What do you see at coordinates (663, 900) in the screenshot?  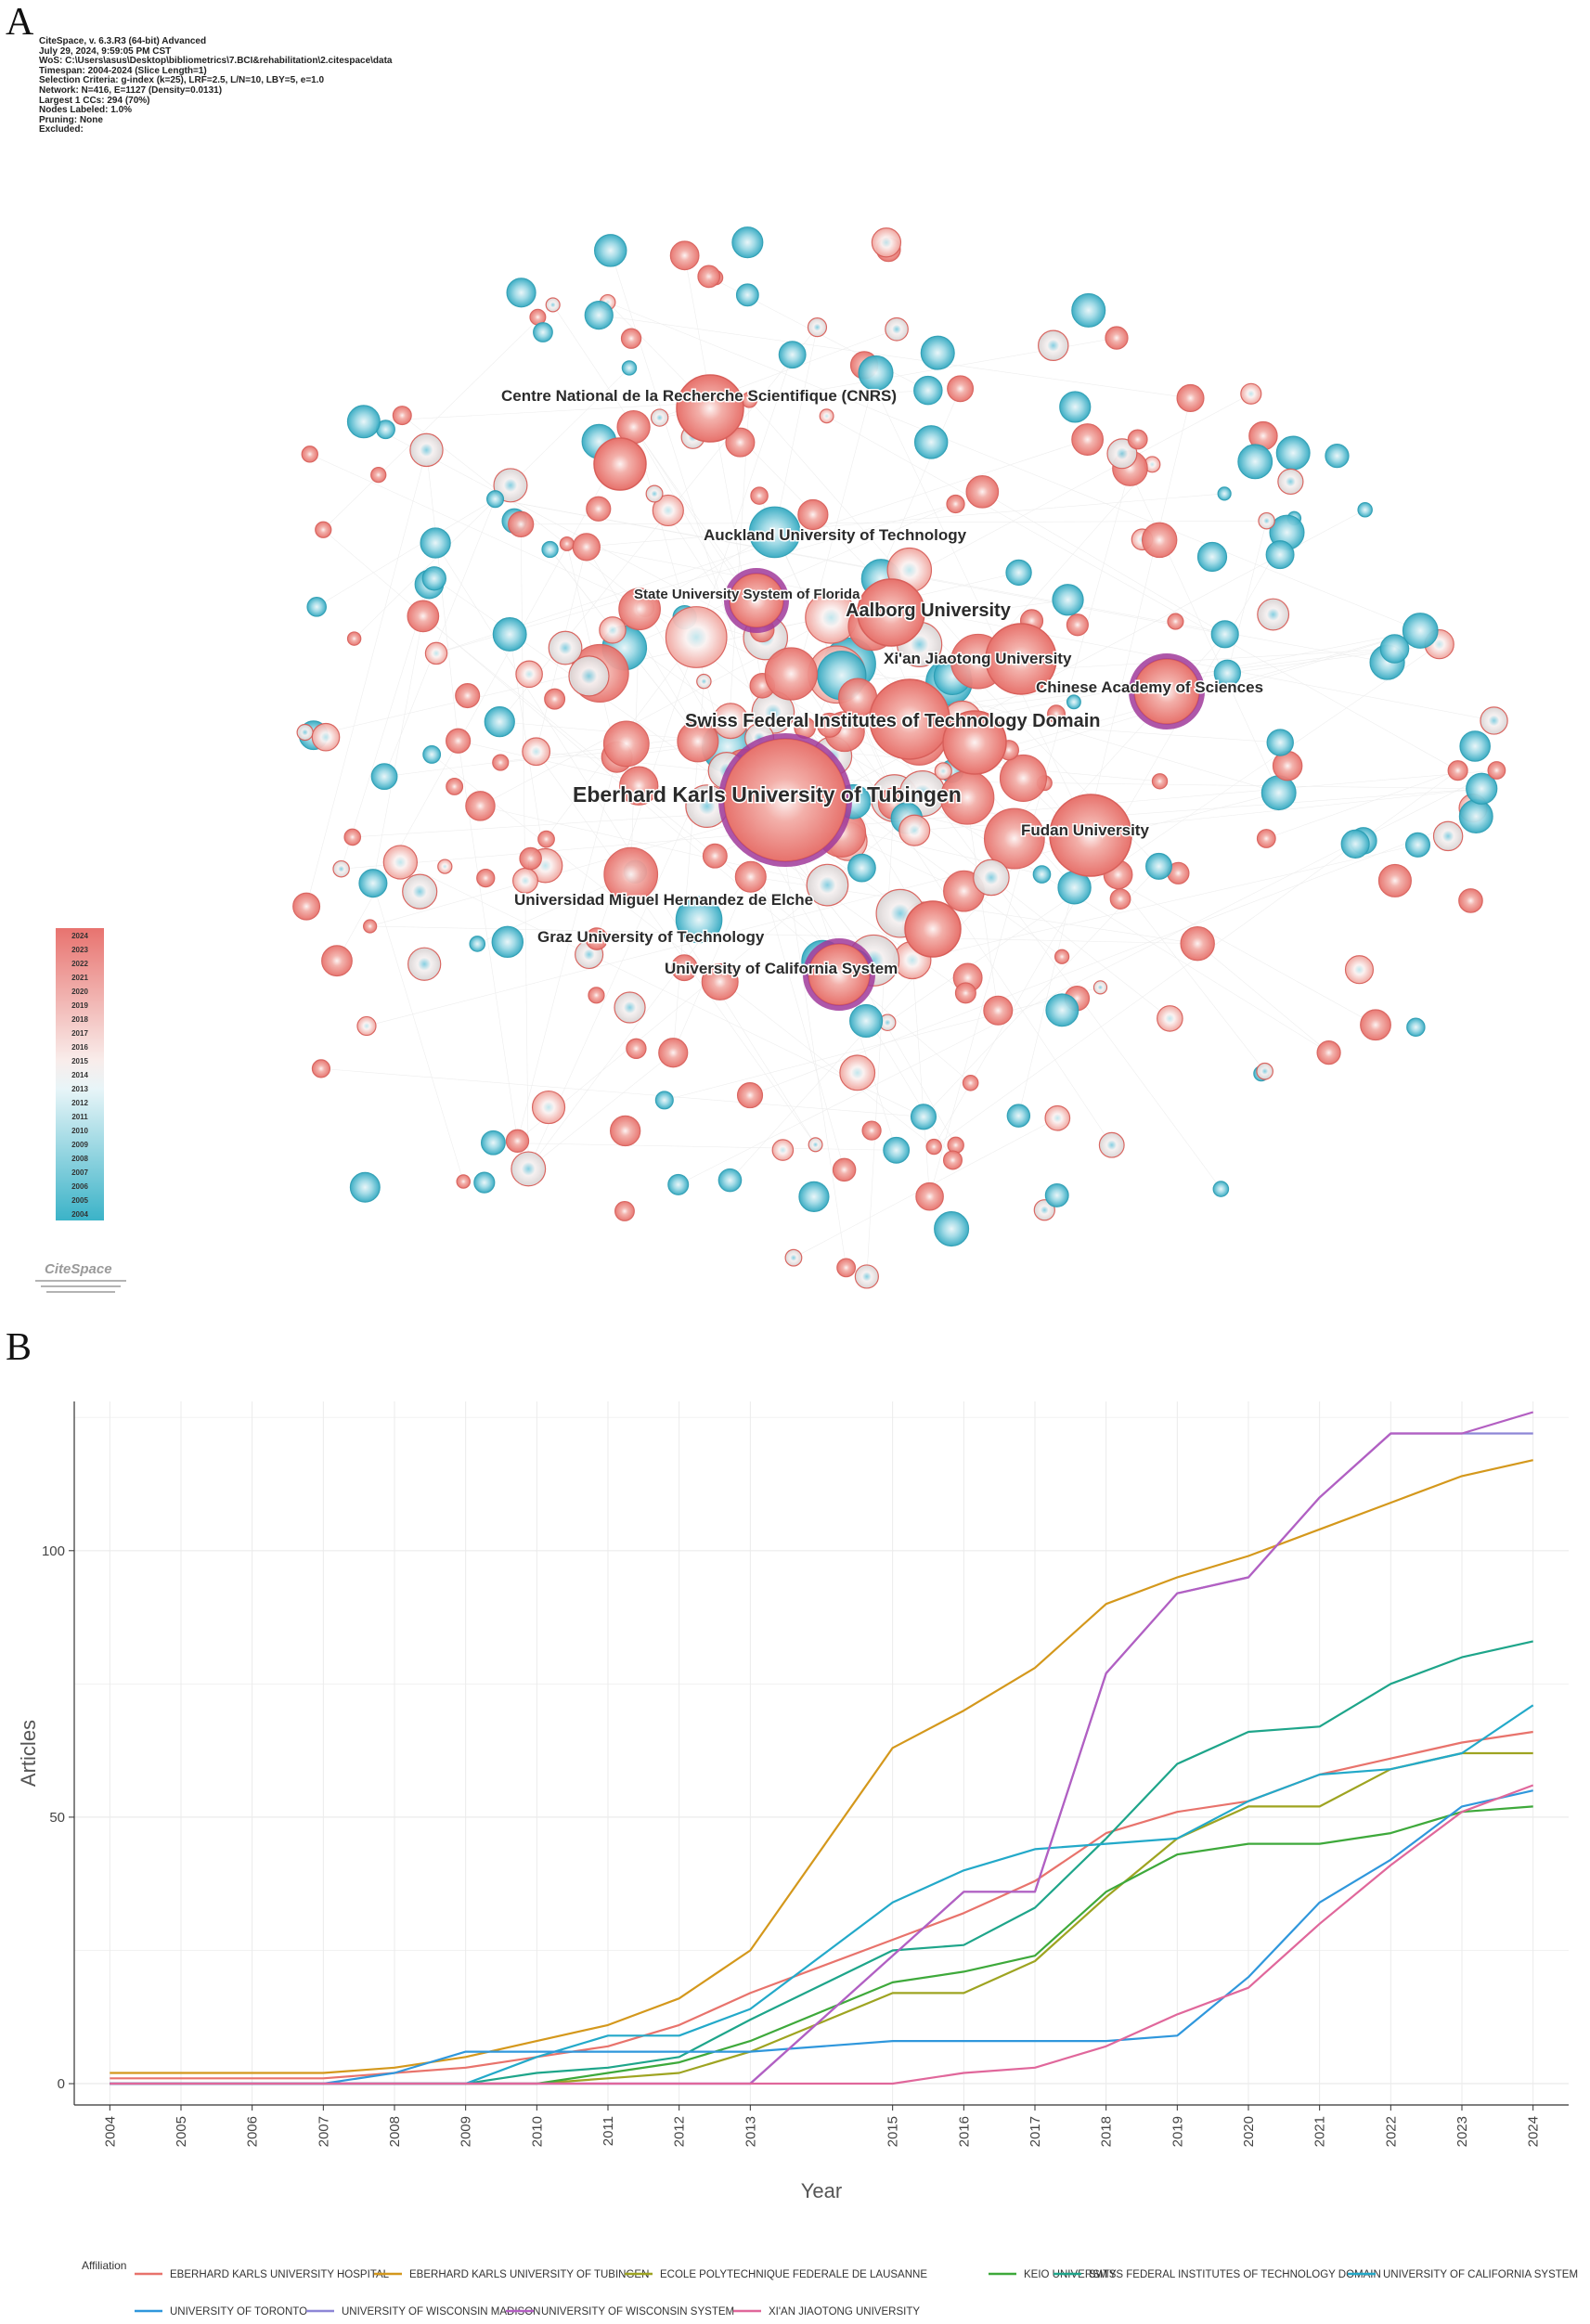 I see `network-node-label: Universidad Miguel Hernandez de Elche` at bounding box center [663, 900].